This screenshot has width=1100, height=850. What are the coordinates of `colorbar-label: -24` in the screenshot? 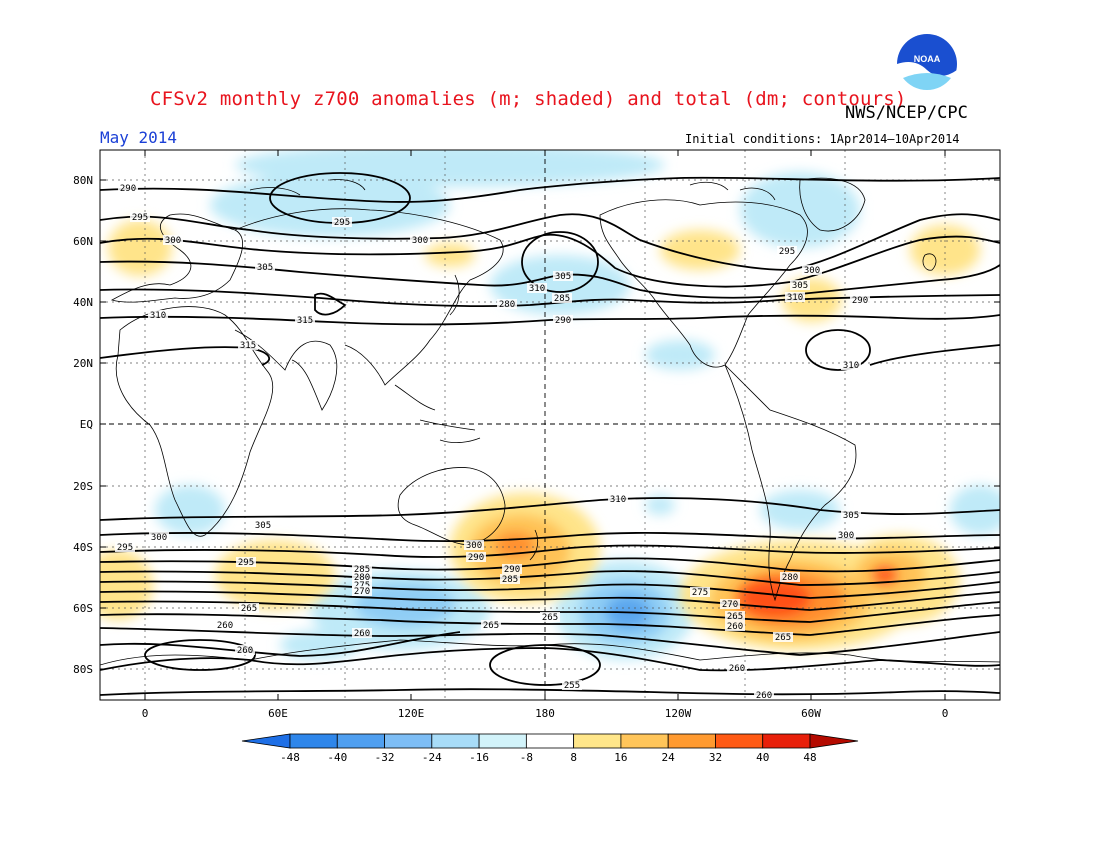 It's located at (432, 757).